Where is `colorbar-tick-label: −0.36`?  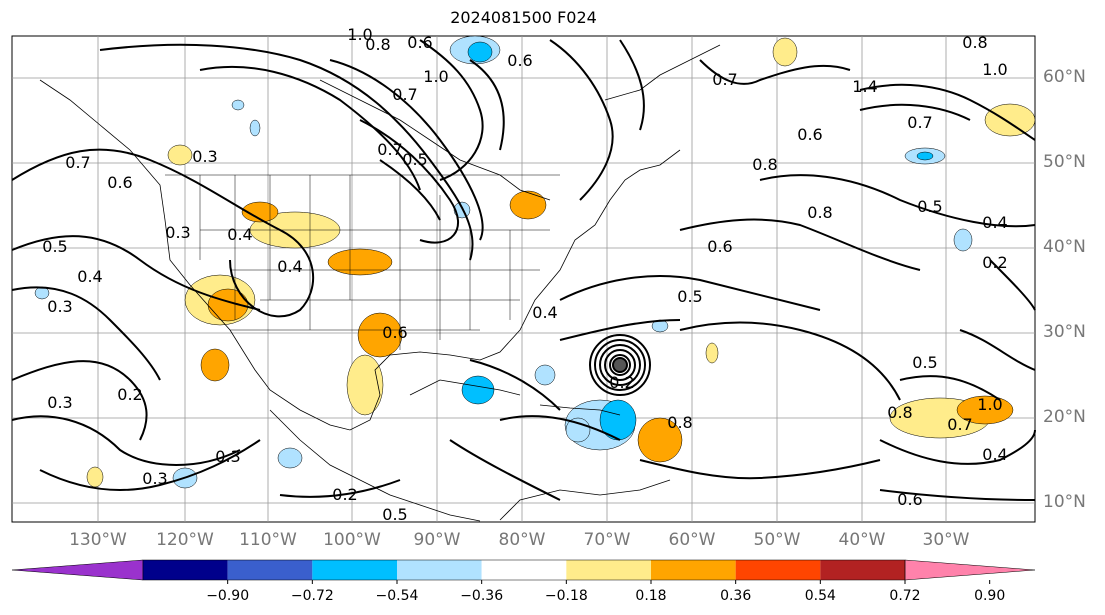 colorbar-tick-label: −0.36 is located at coordinates (482, 596).